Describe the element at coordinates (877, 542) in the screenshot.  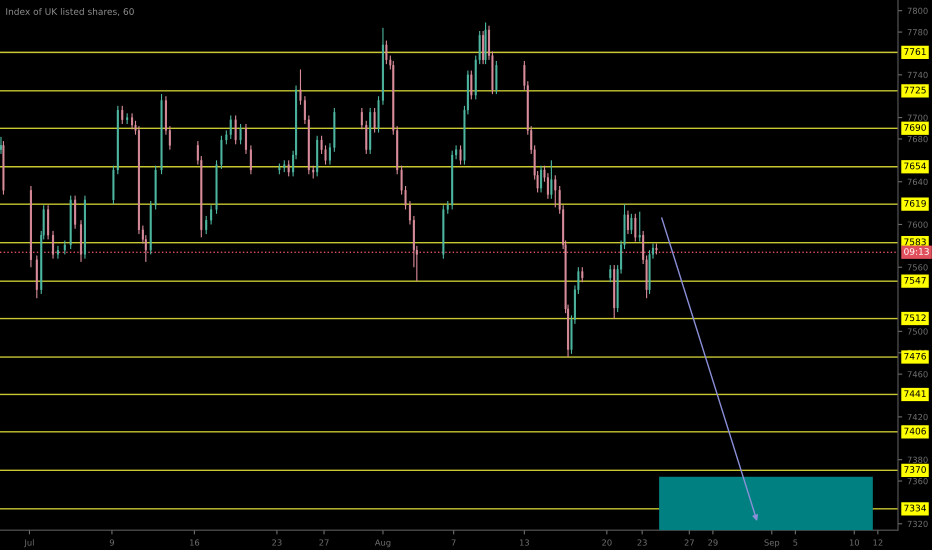
I see `x-tick-label: 12` at that location.